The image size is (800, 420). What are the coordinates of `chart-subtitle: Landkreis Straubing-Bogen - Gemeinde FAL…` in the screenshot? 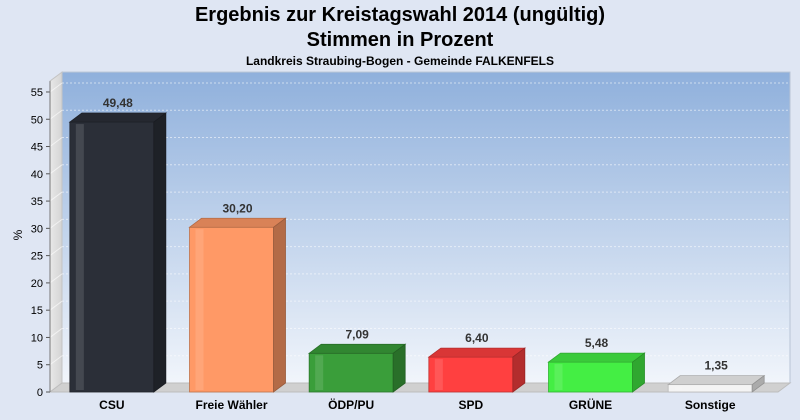 It's located at (400, 61).